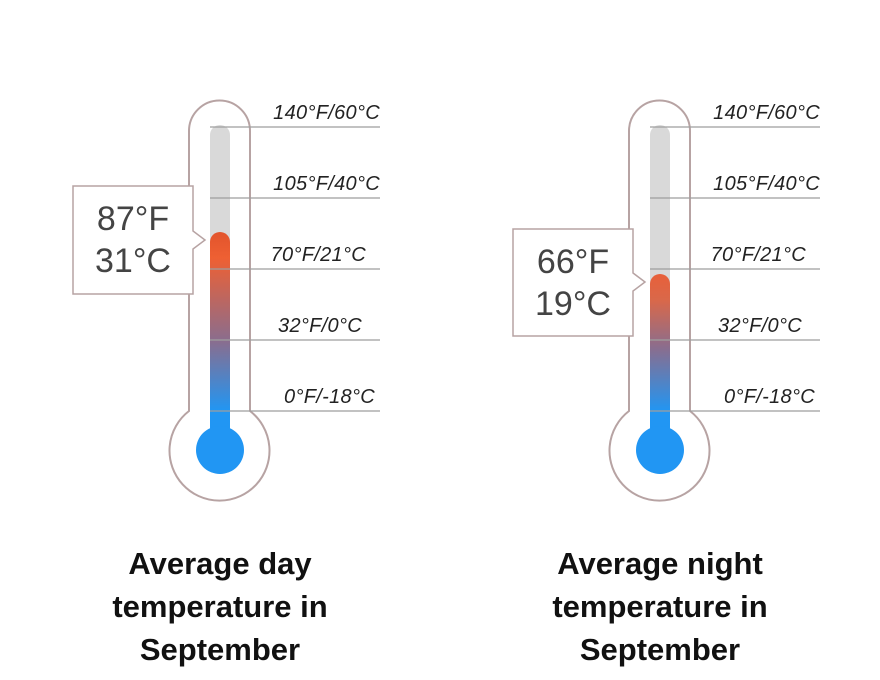  Describe the element at coordinates (133, 261) in the screenshot. I see `value-celsius: 31°C` at that location.